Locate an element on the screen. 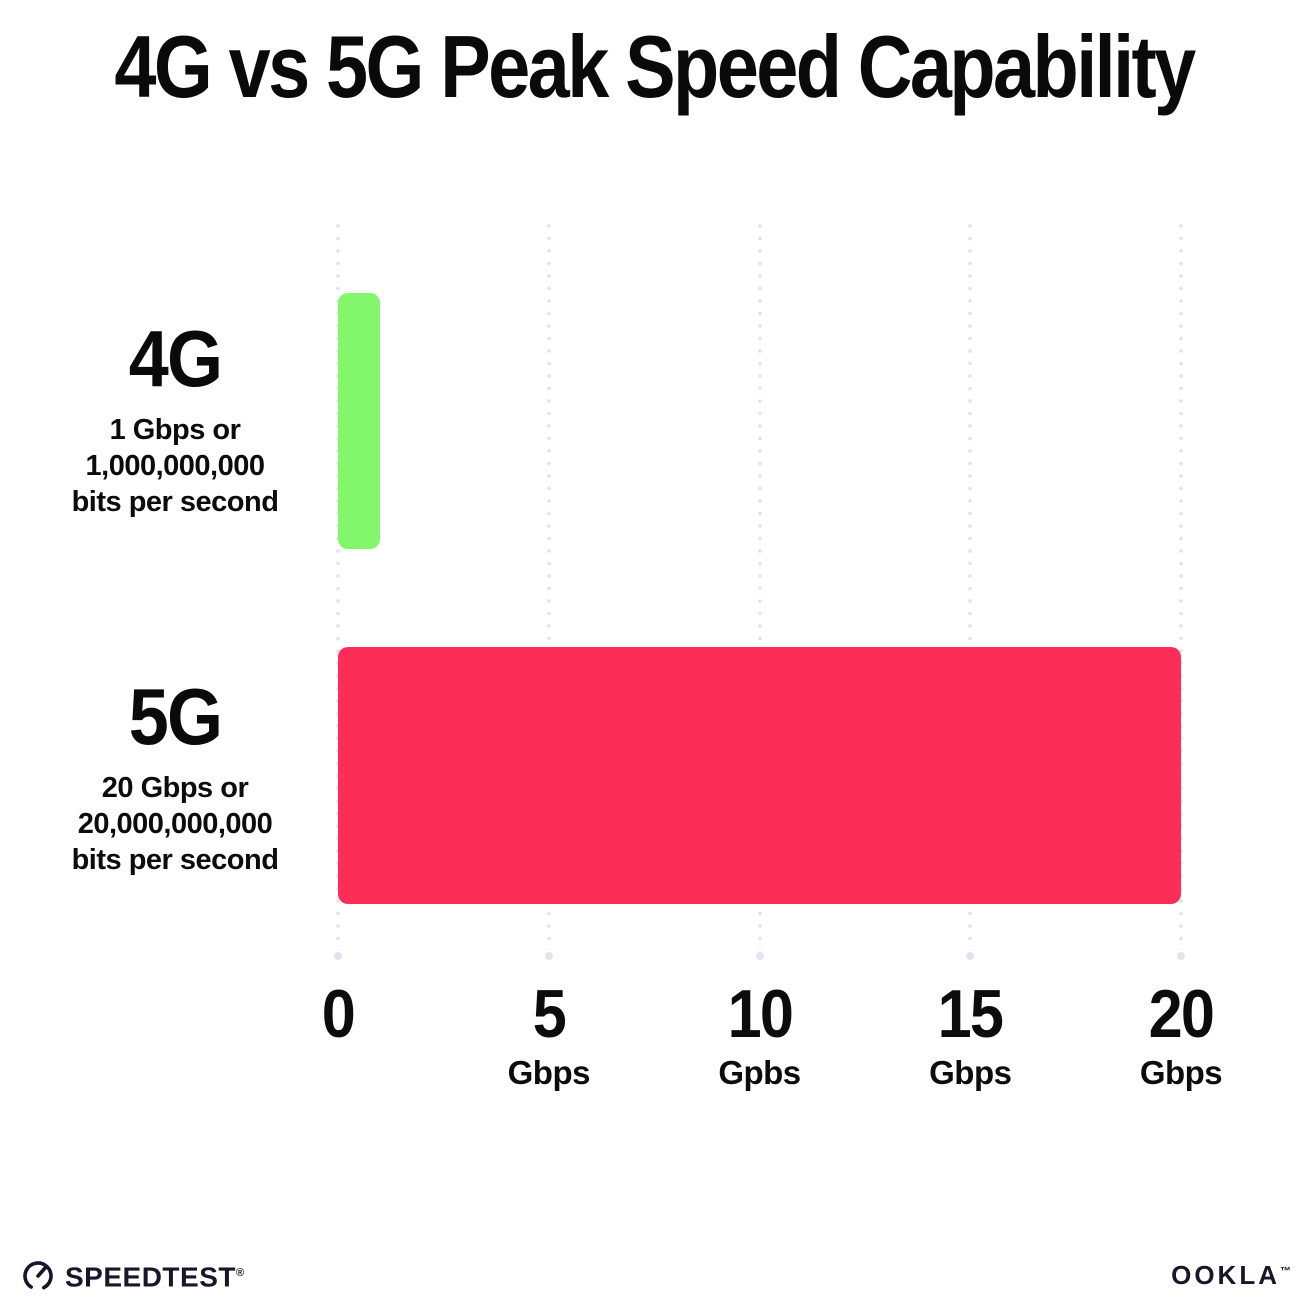 Image resolution: width=1308 pixels, height=1315 pixels. row-subtitle-5g-line3: bits per second is located at coordinates (175, 860).